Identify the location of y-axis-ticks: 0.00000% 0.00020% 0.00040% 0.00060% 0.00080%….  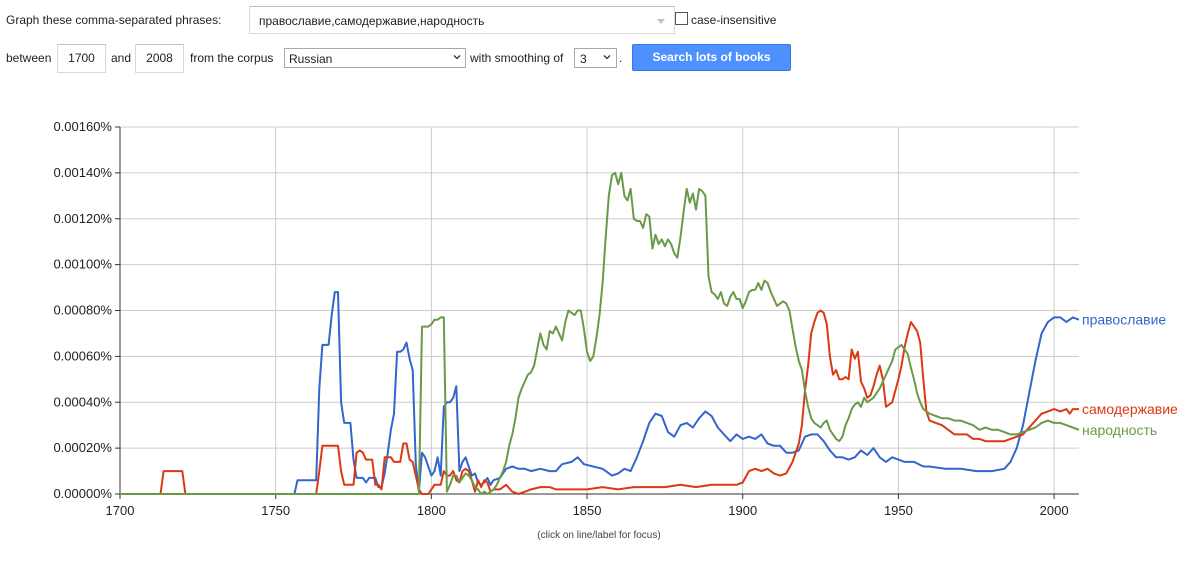
(86, 310).